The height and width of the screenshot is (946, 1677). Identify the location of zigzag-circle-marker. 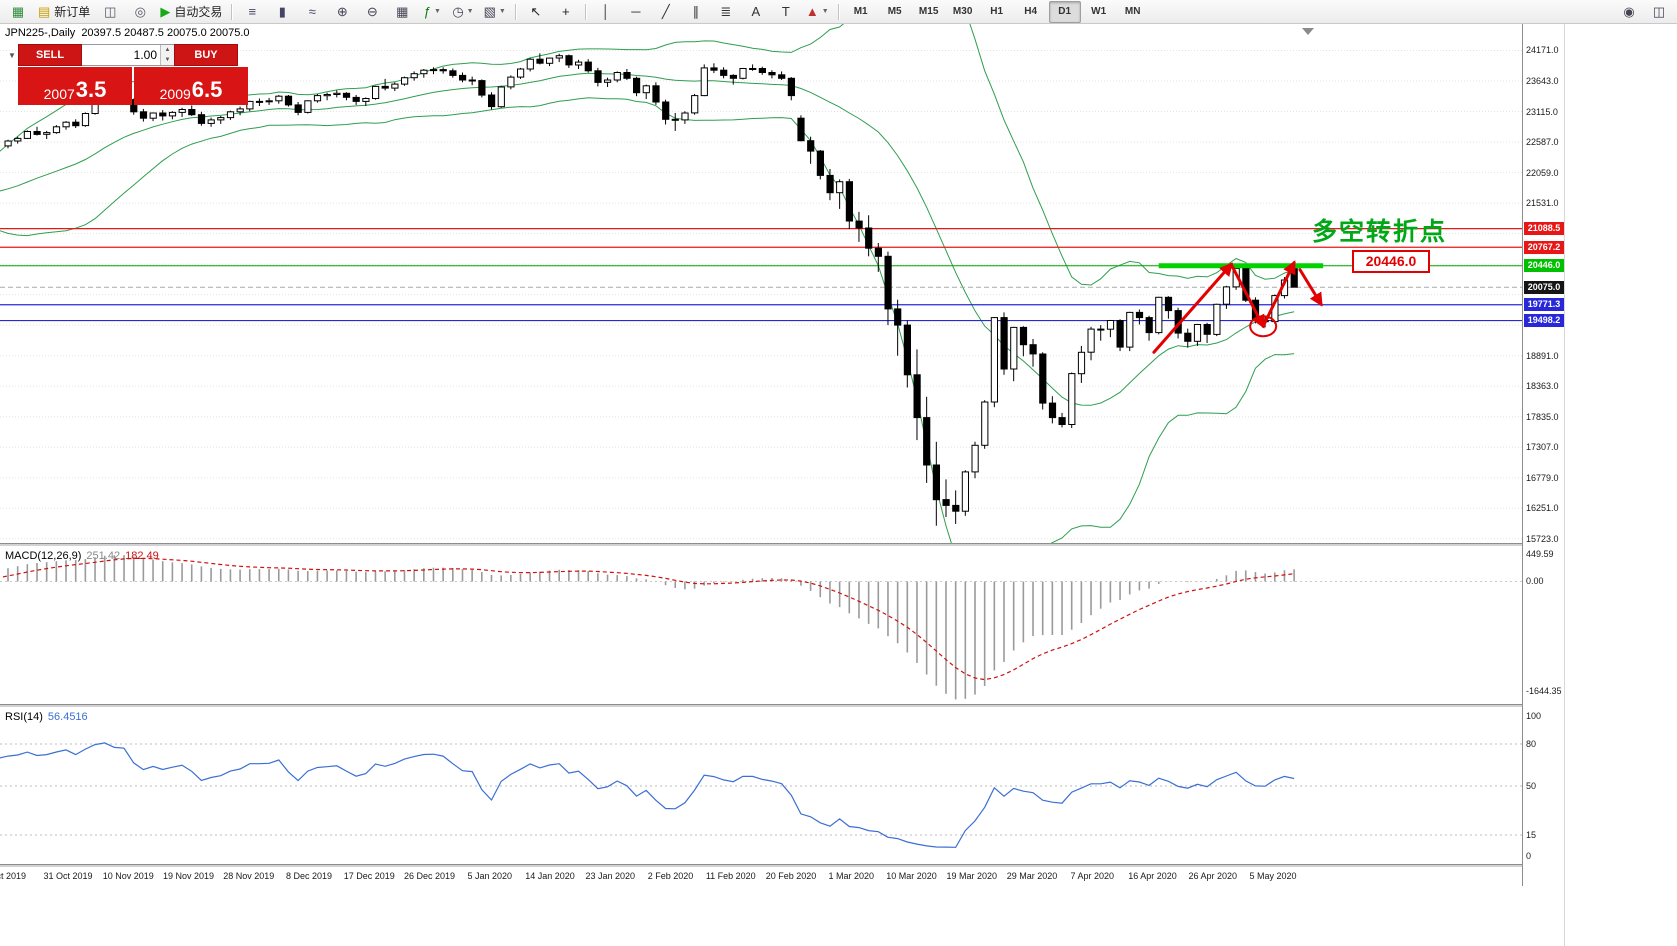
(1263, 326).